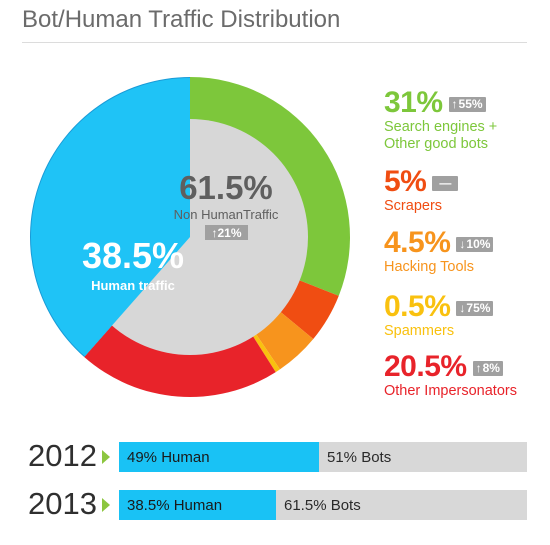 This screenshot has height=545, width=550. I want to click on bar-bots-segment: 38.5% Human 61.5% Bots, so click(323, 505).